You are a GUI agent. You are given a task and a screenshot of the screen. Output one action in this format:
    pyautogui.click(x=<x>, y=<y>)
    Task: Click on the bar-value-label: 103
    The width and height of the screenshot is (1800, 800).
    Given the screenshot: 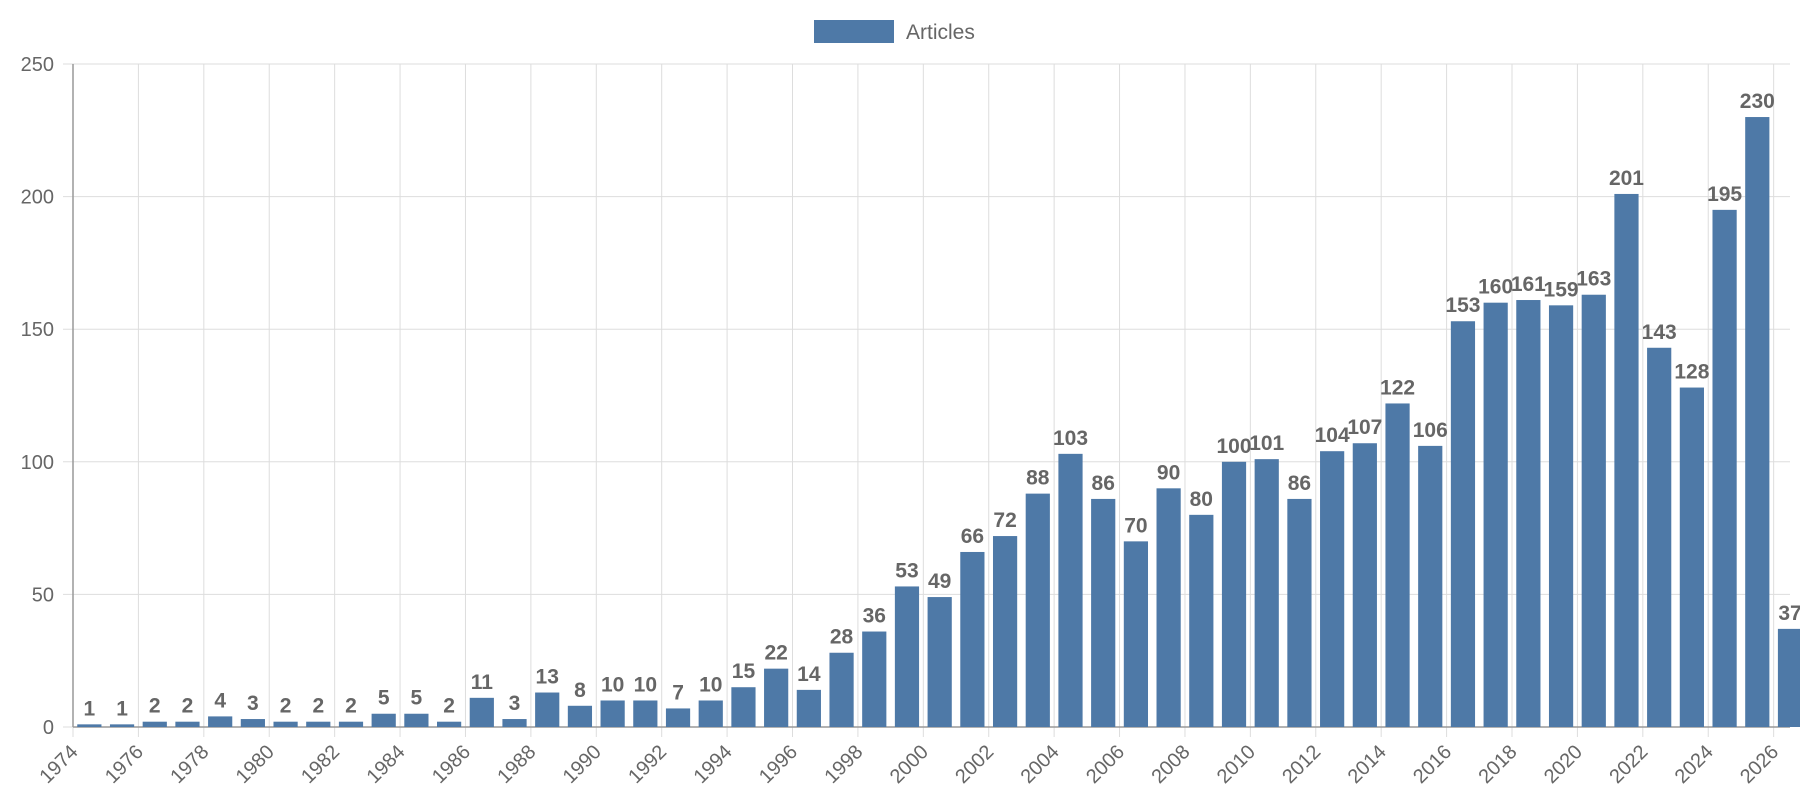 What is the action you would take?
    pyautogui.click(x=1070, y=438)
    